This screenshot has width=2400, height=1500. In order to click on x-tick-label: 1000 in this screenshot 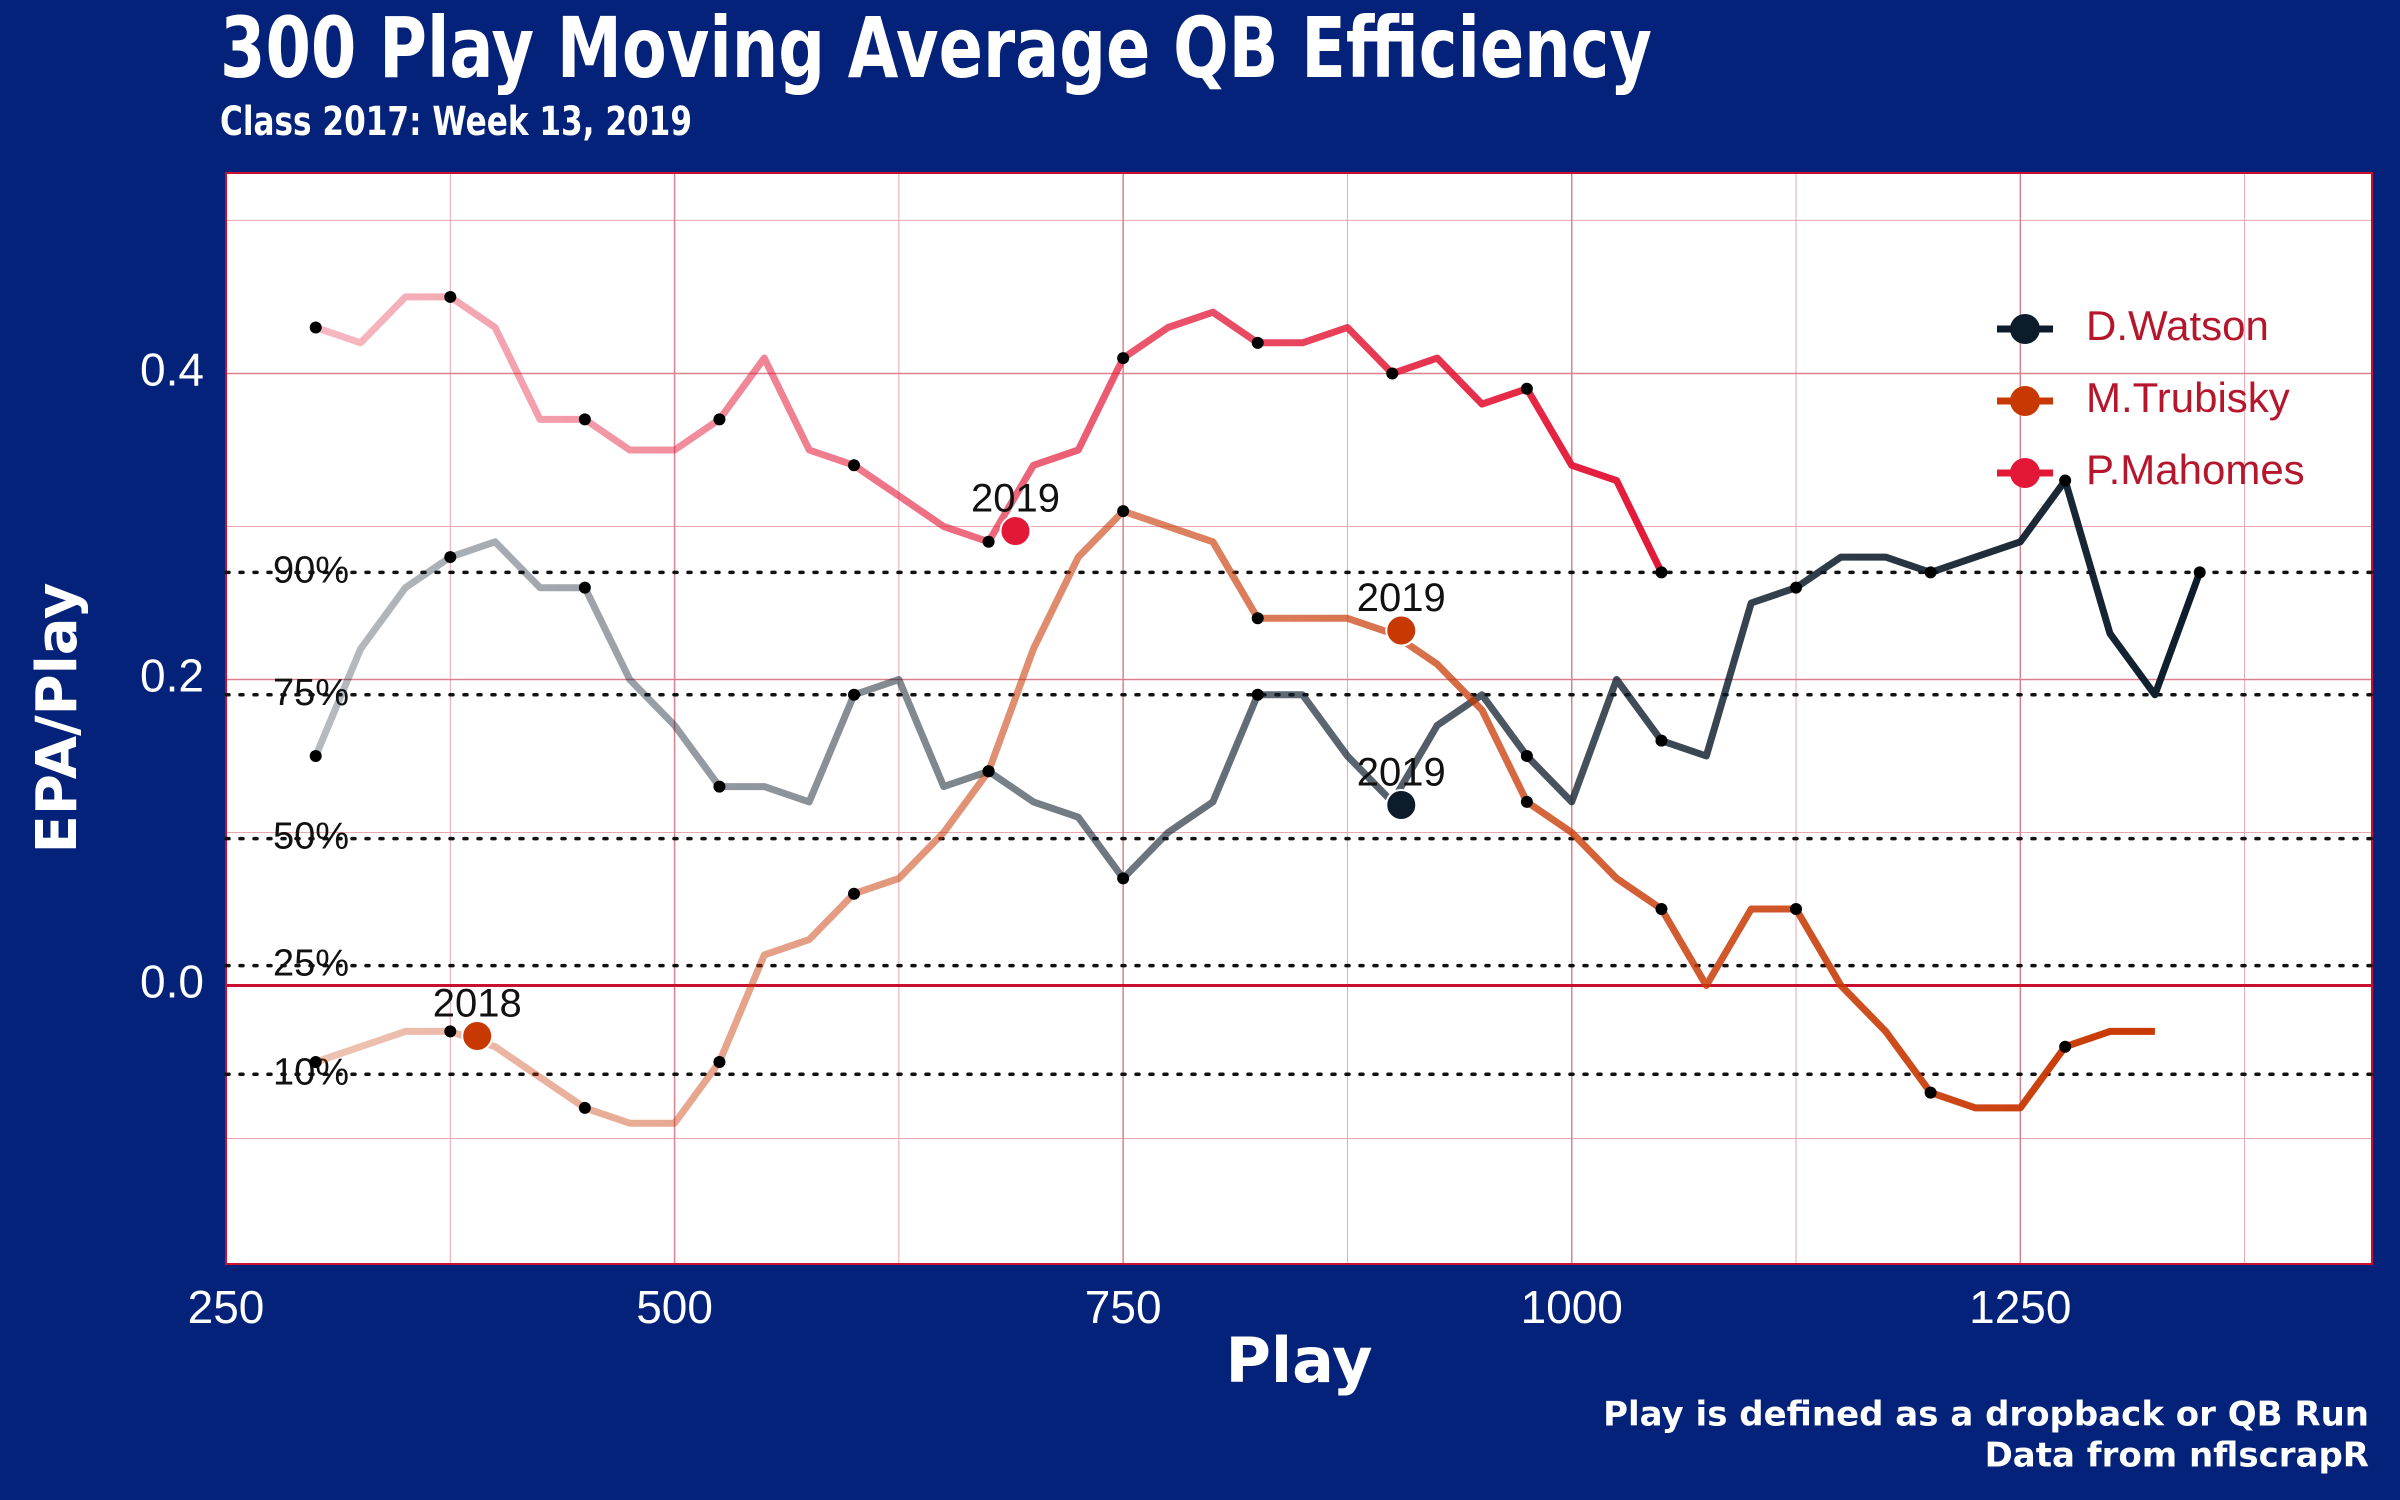, I will do `click(1572, 1307)`.